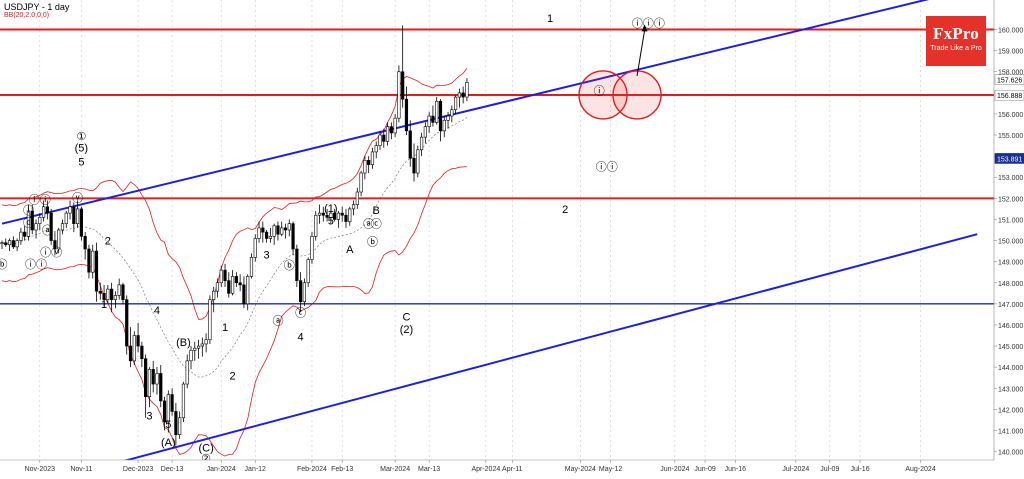 The height and width of the screenshot is (479, 1024). What do you see at coordinates (256, 469) in the screenshot?
I see `x-tick-label: Jan-12` at bounding box center [256, 469].